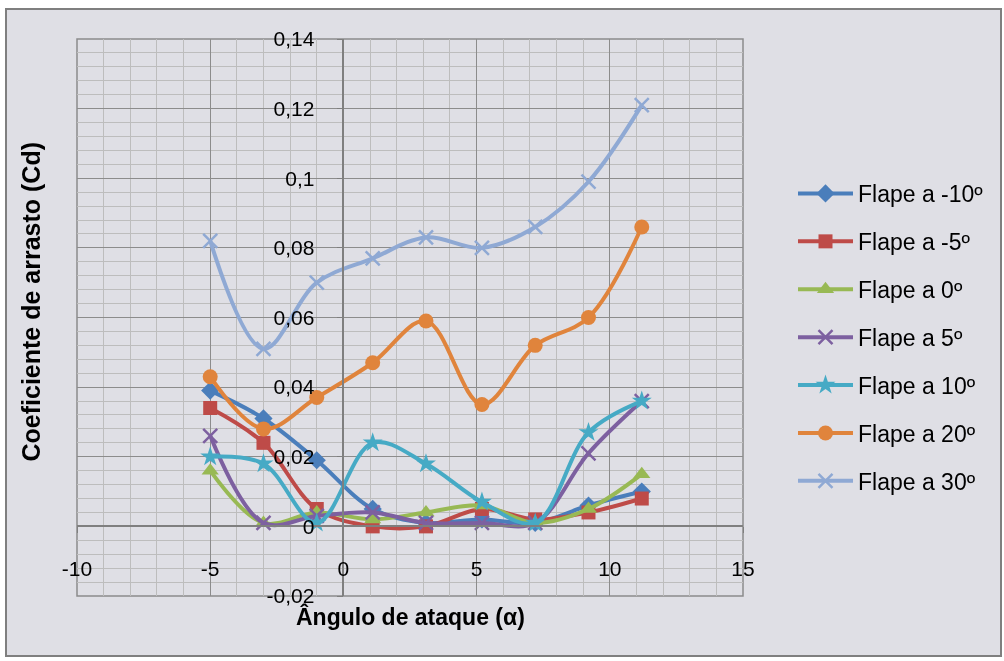 This screenshot has height=661, width=1004. I want to click on y-tick-label: 0,06, so click(294, 317).